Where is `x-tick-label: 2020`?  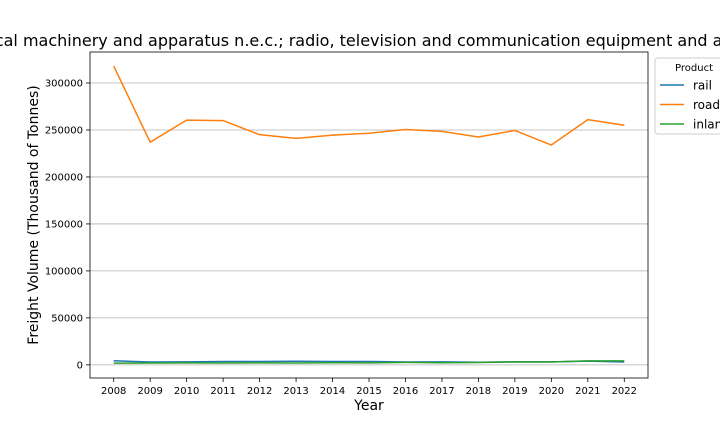
x-tick-label: 2020 is located at coordinates (551, 391).